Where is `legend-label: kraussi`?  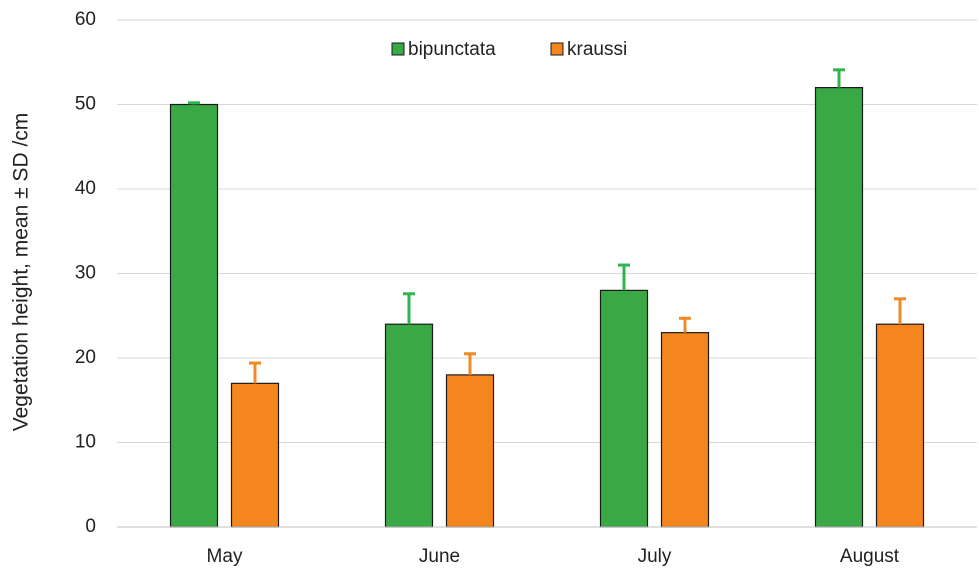 legend-label: kraussi is located at coordinates (597, 49).